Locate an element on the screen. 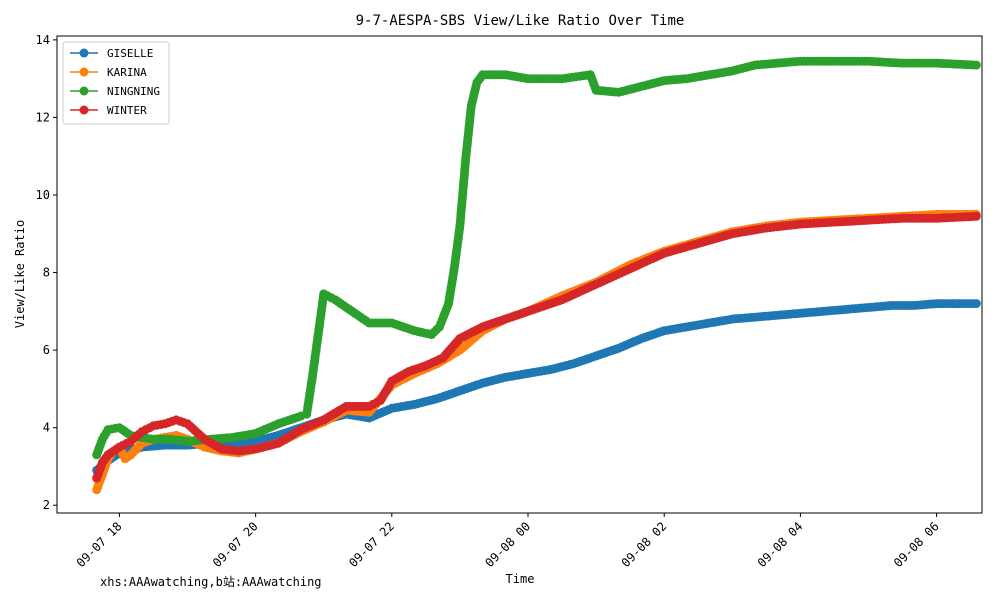 Image resolution: width=1000 pixels, height=600 pixels. data-point-giselle is located at coordinates (976, 304).